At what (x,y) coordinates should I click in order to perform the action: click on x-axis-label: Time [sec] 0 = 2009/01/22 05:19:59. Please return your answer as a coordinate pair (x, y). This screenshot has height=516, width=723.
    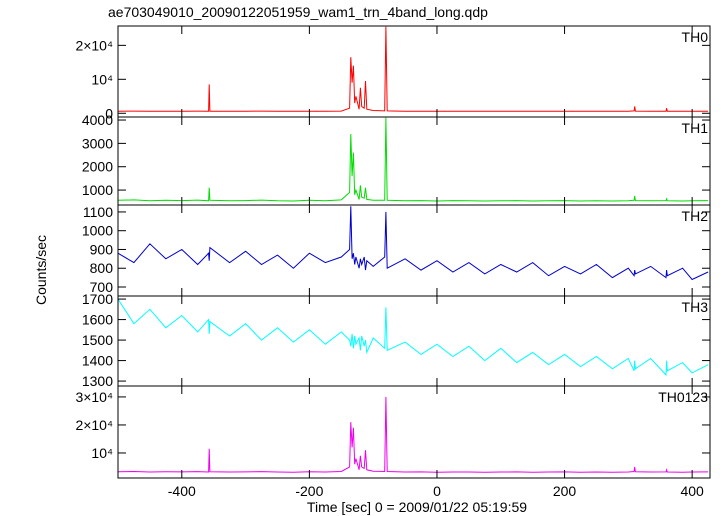
    Looking at the image, I should click on (417, 507).